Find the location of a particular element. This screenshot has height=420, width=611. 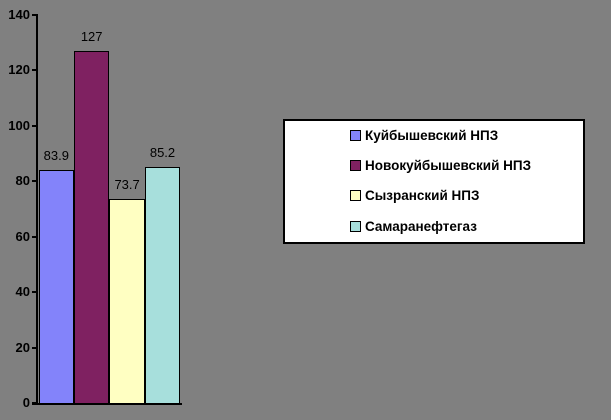

y-axis-tick-label: 20 is located at coordinates (22, 347).